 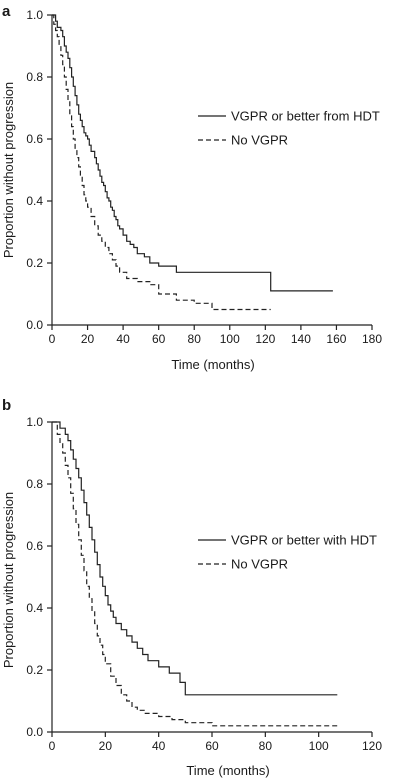 What do you see at coordinates (8, 580) in the screenshot?
I see `panel-b-y-axis-title: Proportion without progression` at bounding box center [8, 580].